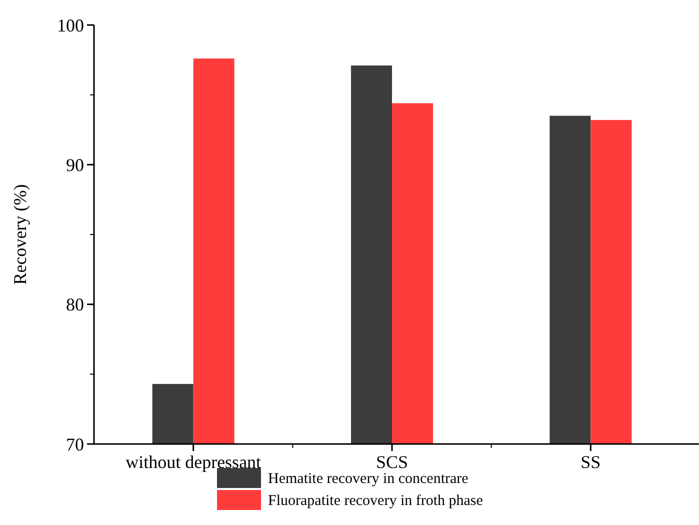 This screenshot has width=699, height=525. Describe the element at coordinates (194, 462) in the screenshot. I see `x-tick-label: without depressant` at that location.